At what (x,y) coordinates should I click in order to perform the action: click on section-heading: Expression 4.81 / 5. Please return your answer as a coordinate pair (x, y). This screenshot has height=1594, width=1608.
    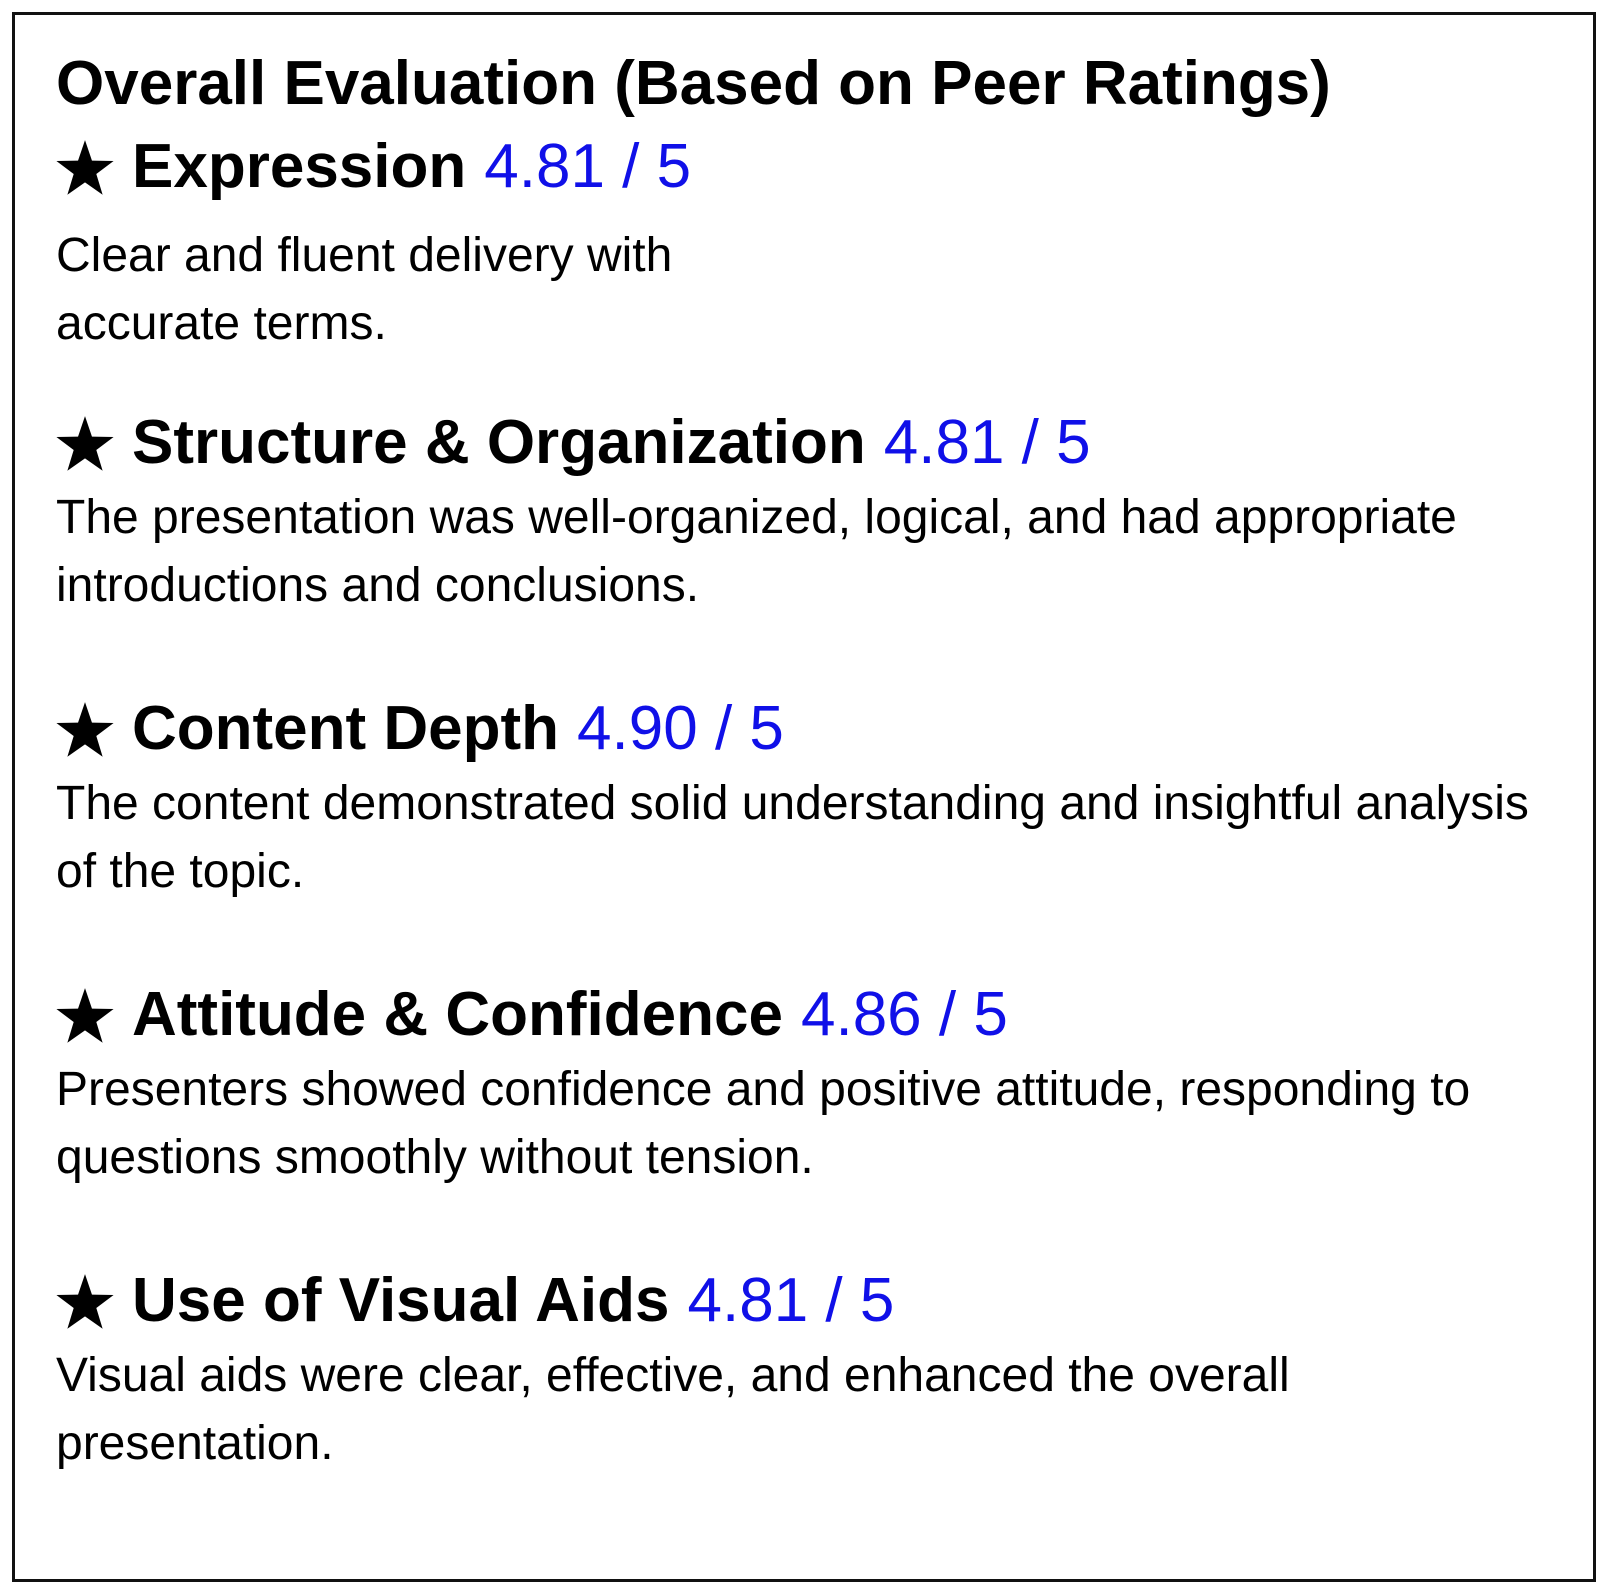
    Looking at the image, I should click on (807, 167).